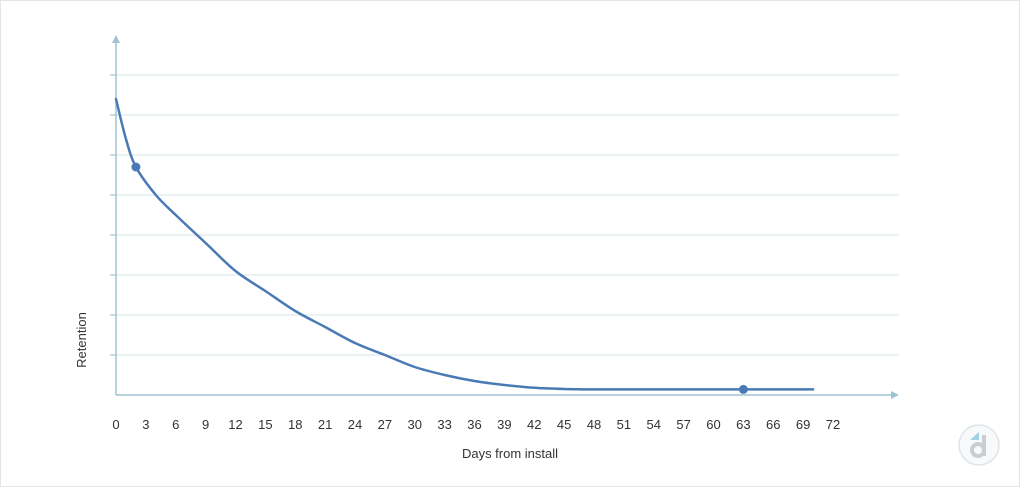 This screenshot has height=487, width=1020. What do you see at coordinates (504, 424) in the screenshot?
I see `x-tick-label: 39` at bounding box center [504, 424].